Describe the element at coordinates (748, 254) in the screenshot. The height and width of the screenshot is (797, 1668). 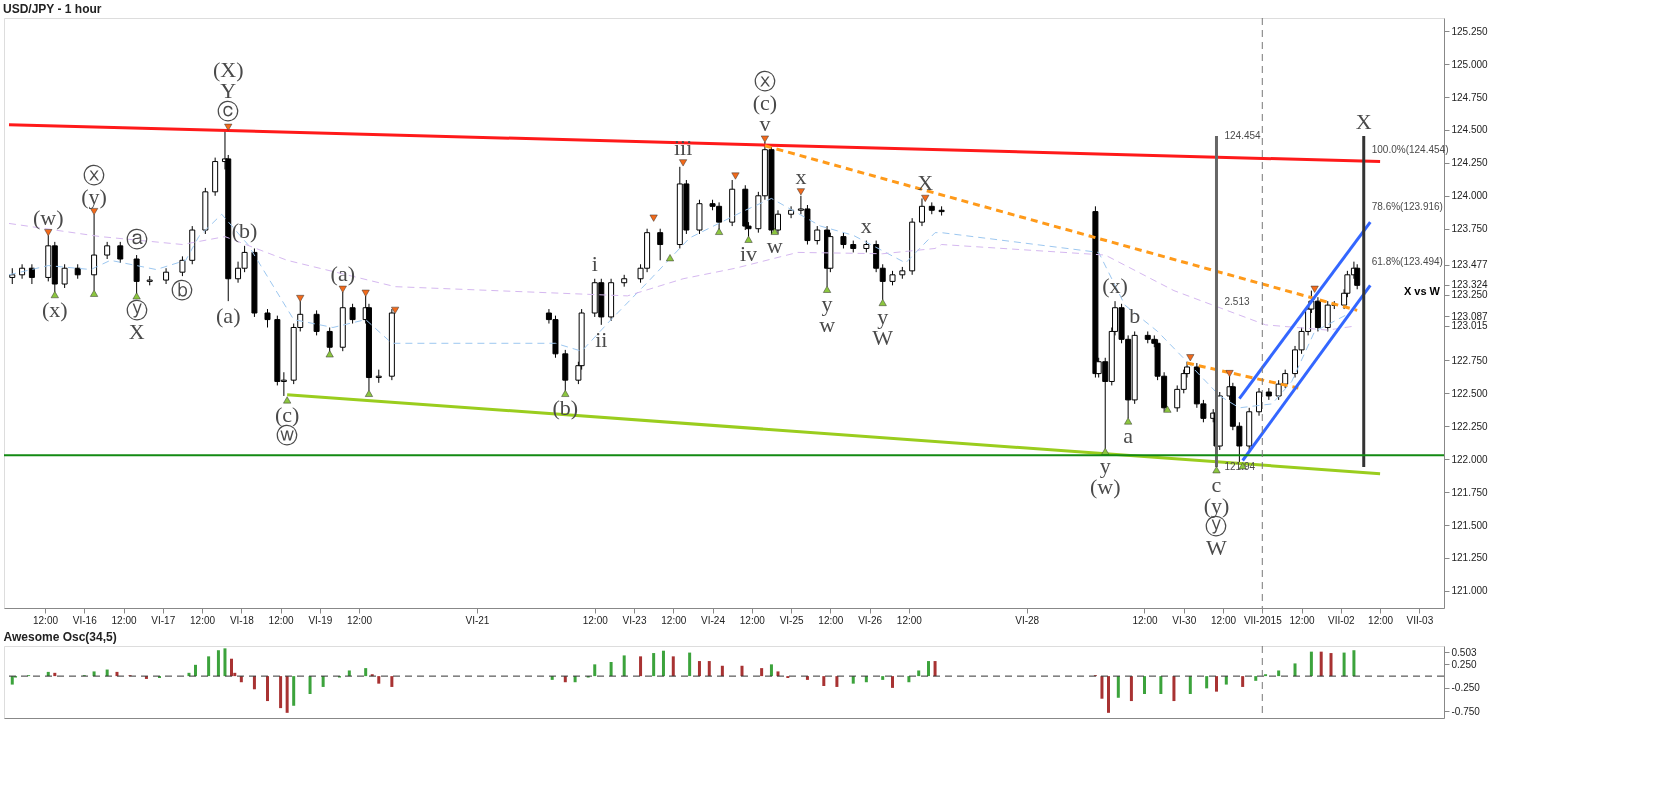
I see `annotation: iv` at that location.